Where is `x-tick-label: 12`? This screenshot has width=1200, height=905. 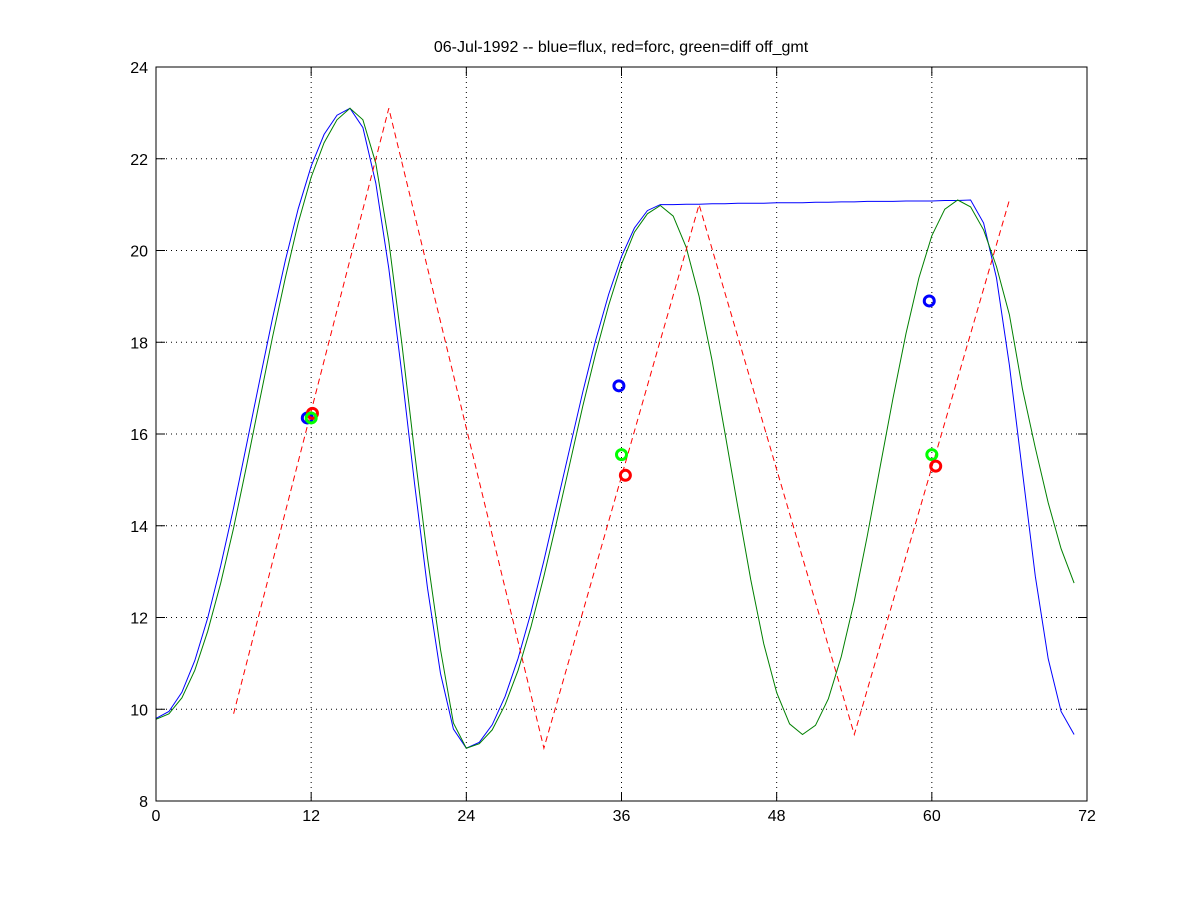 x-tick-label: 12 is located at coordinates (311, 816).